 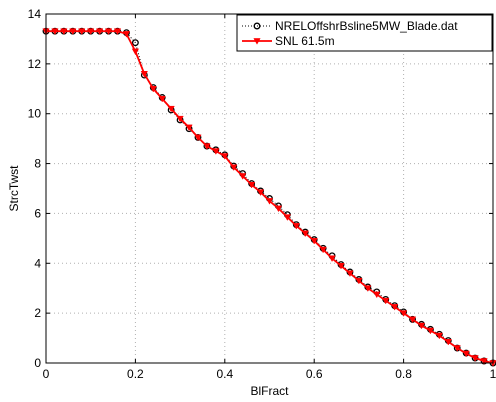 What do you see at coordinates (135, 374) in the screenshot?
I see `x-tick-label: 0.2` at bounding box center [135, 374].